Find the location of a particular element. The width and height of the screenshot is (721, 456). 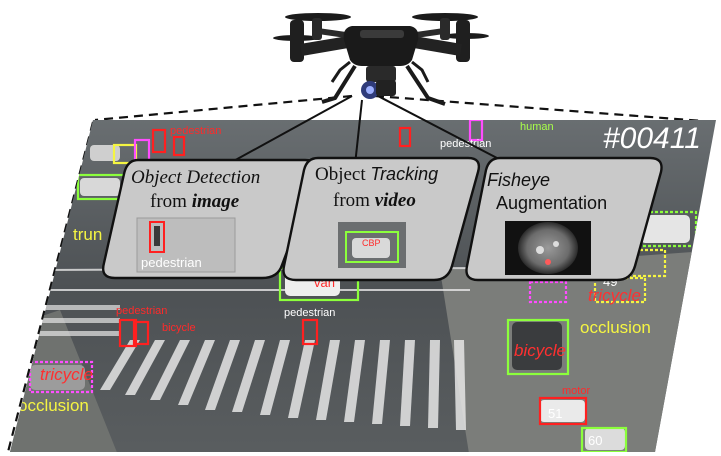

card-object-tracking: Object Tracking from video CBP is located at coordinates (381, 219).